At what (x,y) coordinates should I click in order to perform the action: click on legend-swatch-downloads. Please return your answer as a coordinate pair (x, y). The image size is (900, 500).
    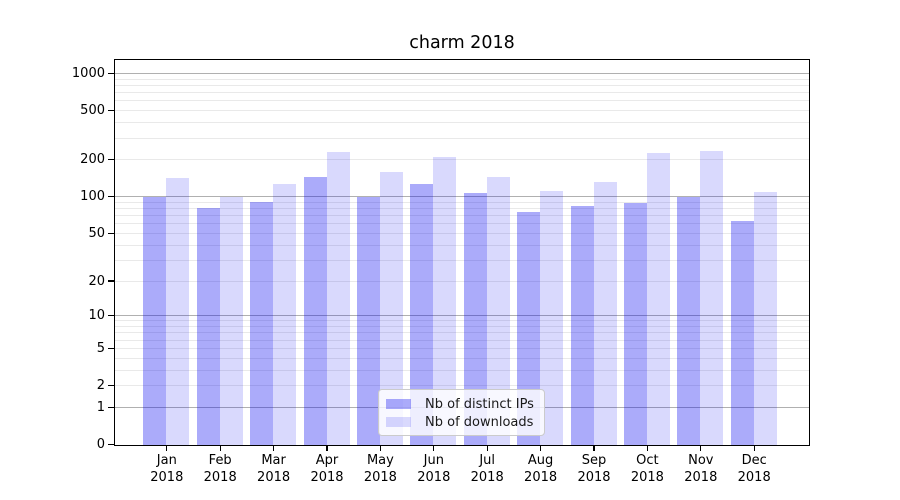
    Looking at the image, I should click on (398, 422).